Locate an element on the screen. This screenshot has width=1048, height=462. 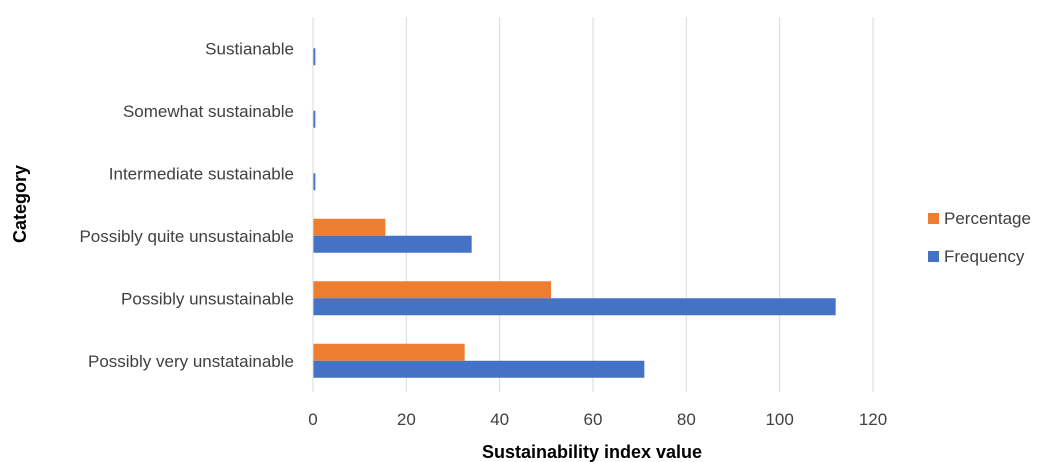
x-tick-labels: 0 20 40 60 80 100 120 is located at coordinates (597, 419).